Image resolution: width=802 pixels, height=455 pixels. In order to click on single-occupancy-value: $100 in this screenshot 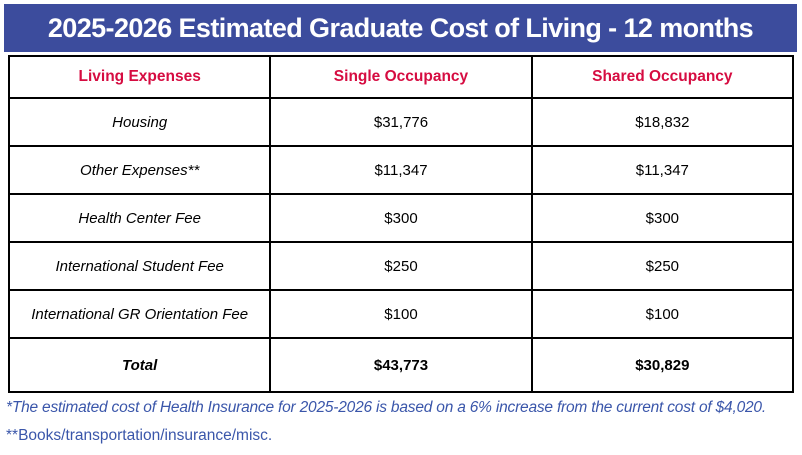, I will do `click(401, 314)`.